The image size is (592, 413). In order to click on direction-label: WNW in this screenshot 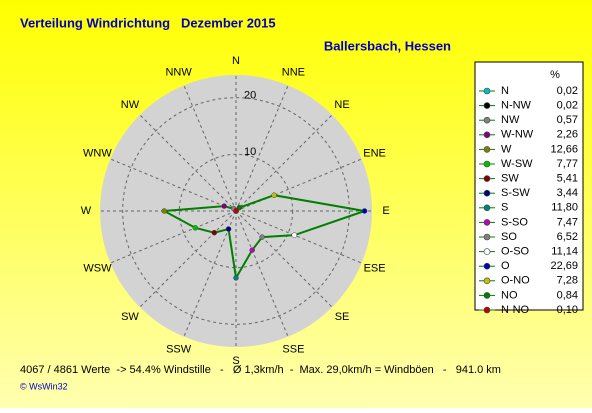, I will do `click(97, 154)`.